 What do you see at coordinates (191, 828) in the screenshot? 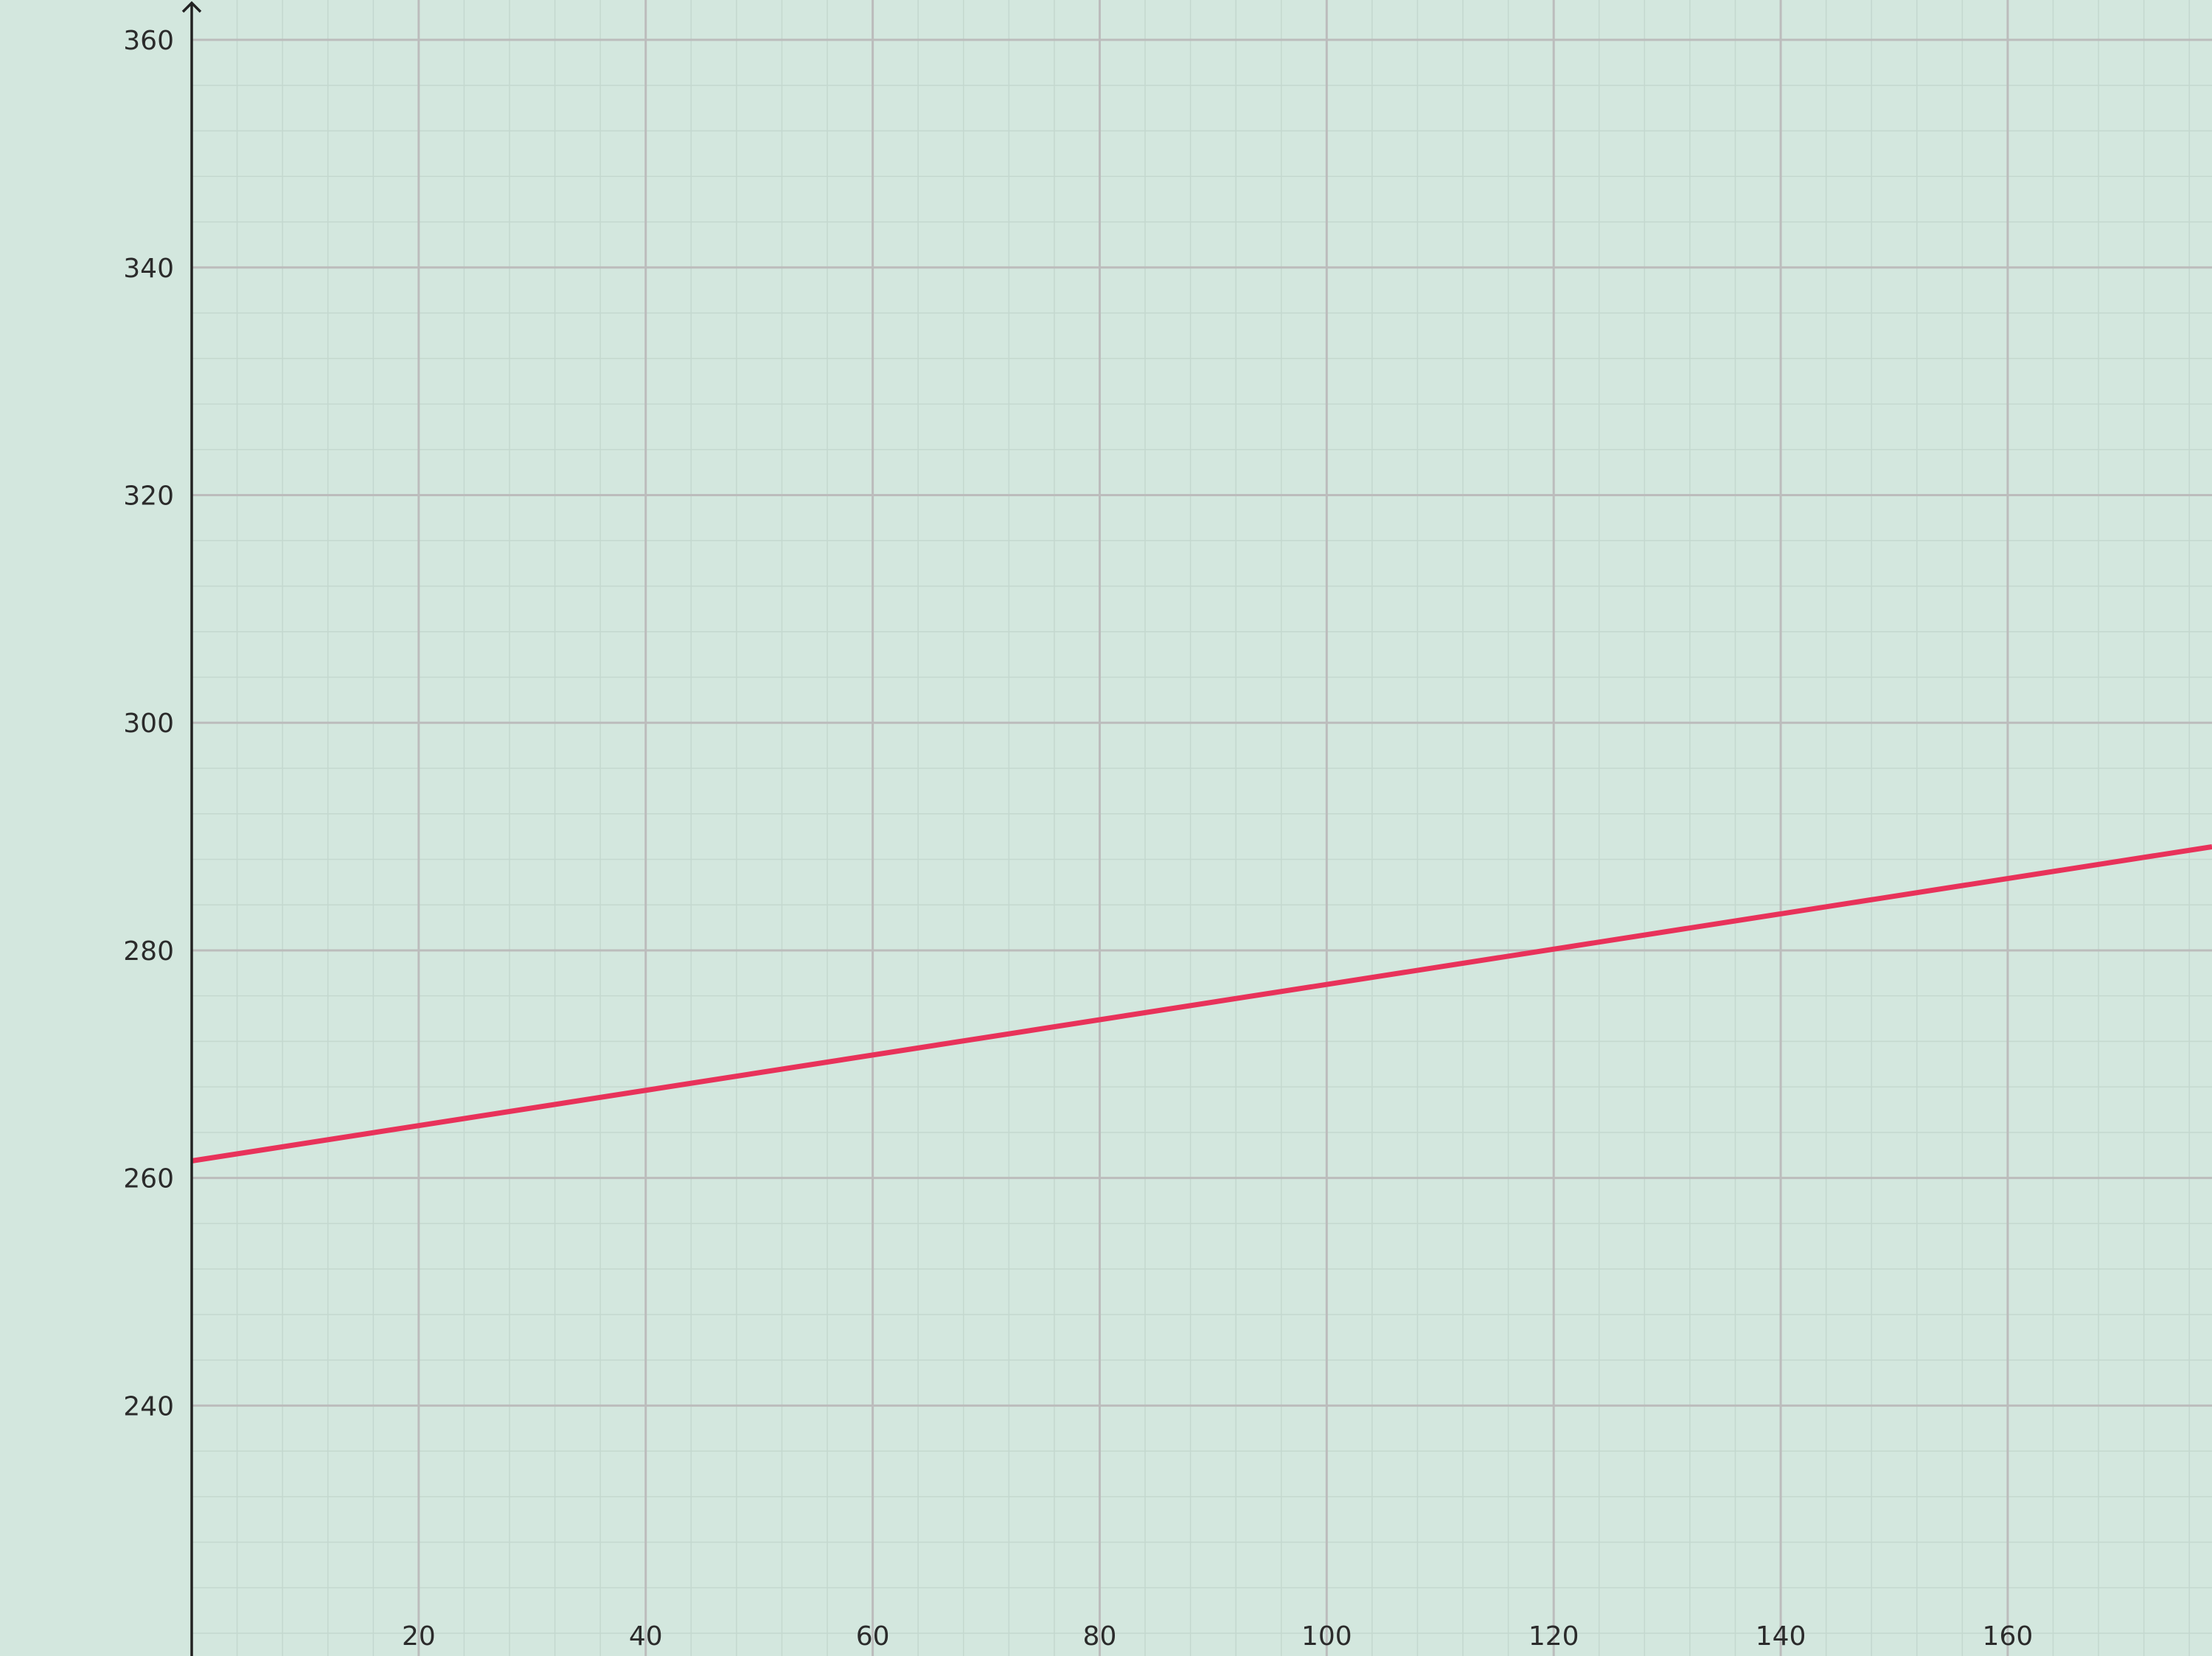
I see `axes` at bounding box center [191, 828].